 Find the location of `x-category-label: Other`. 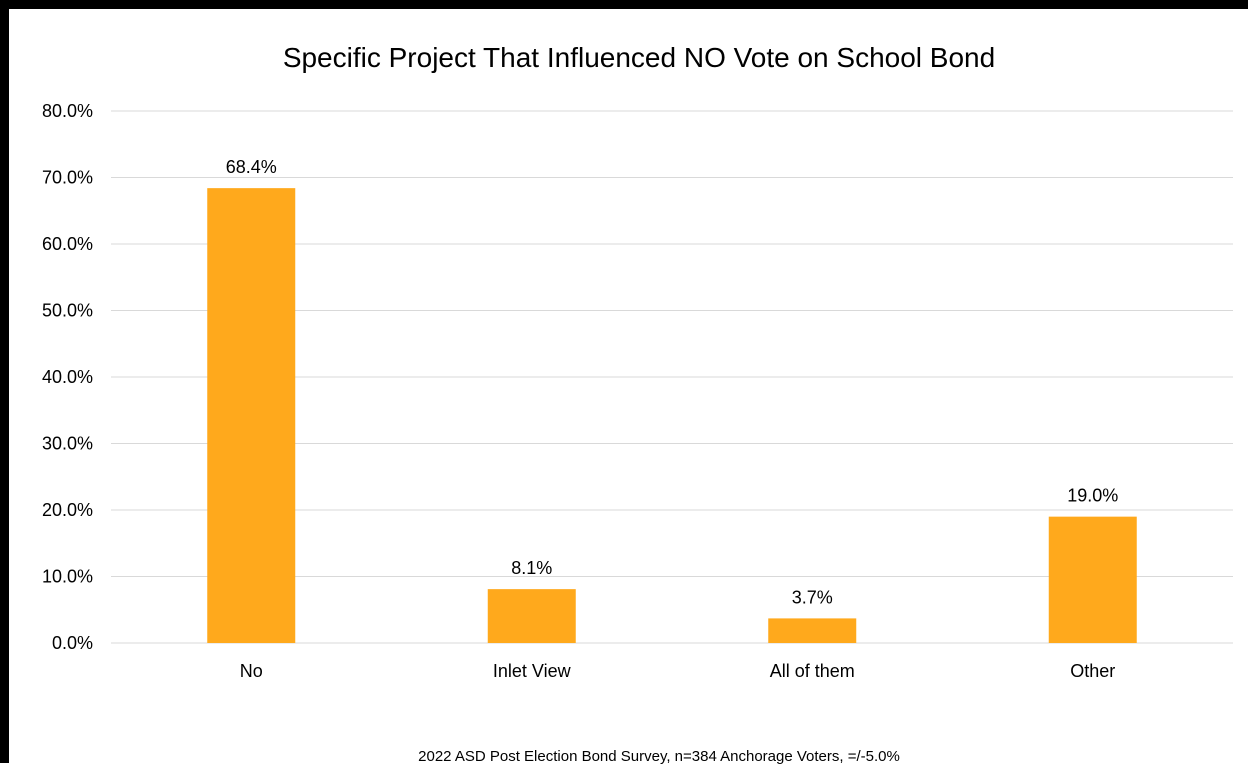

x-category-label: Other is located at coordinates (1092, 671).